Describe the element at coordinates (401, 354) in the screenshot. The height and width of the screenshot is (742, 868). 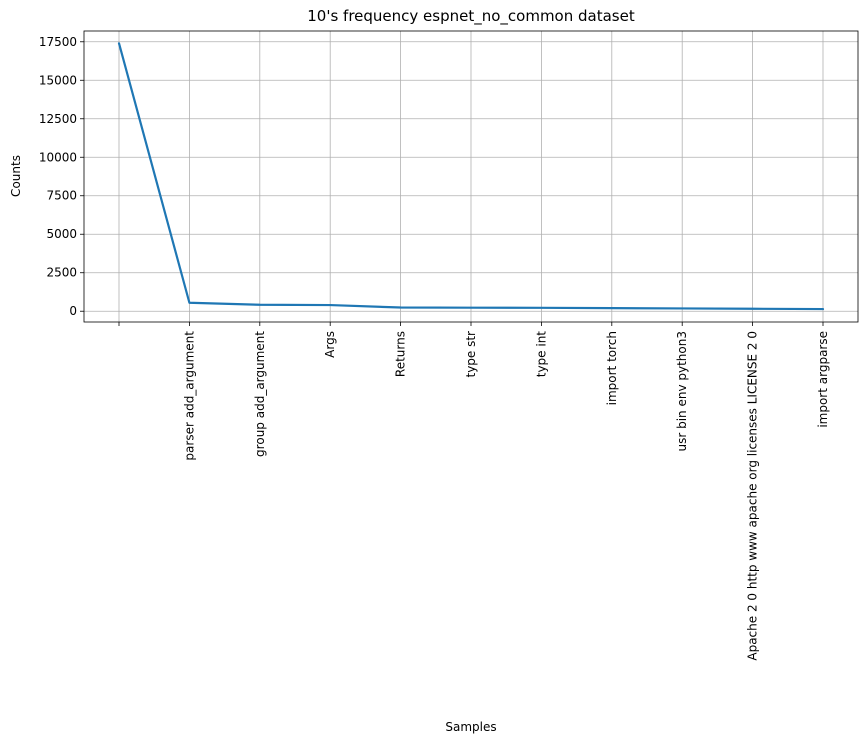
I see `x-tick-label: Returns` at that location.